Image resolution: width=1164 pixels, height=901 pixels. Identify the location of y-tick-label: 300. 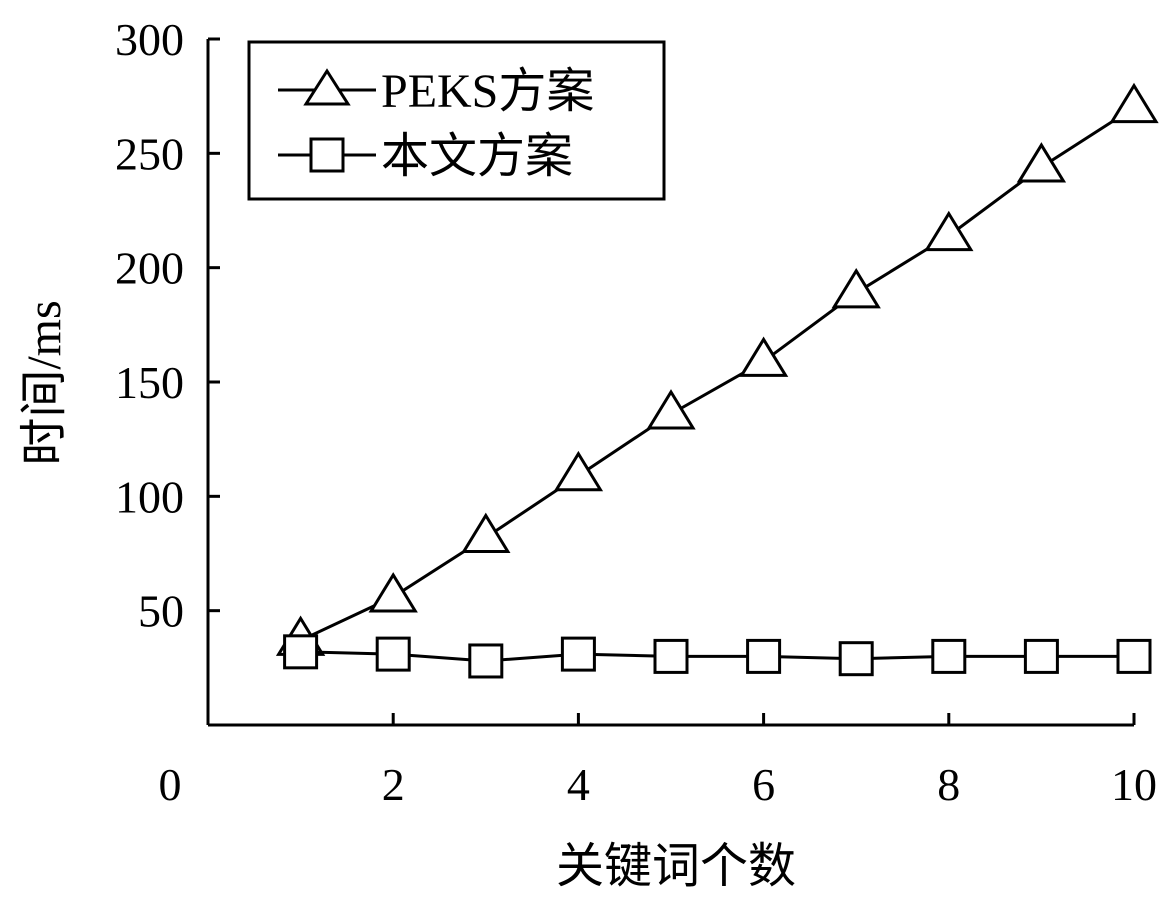
(149, 39).